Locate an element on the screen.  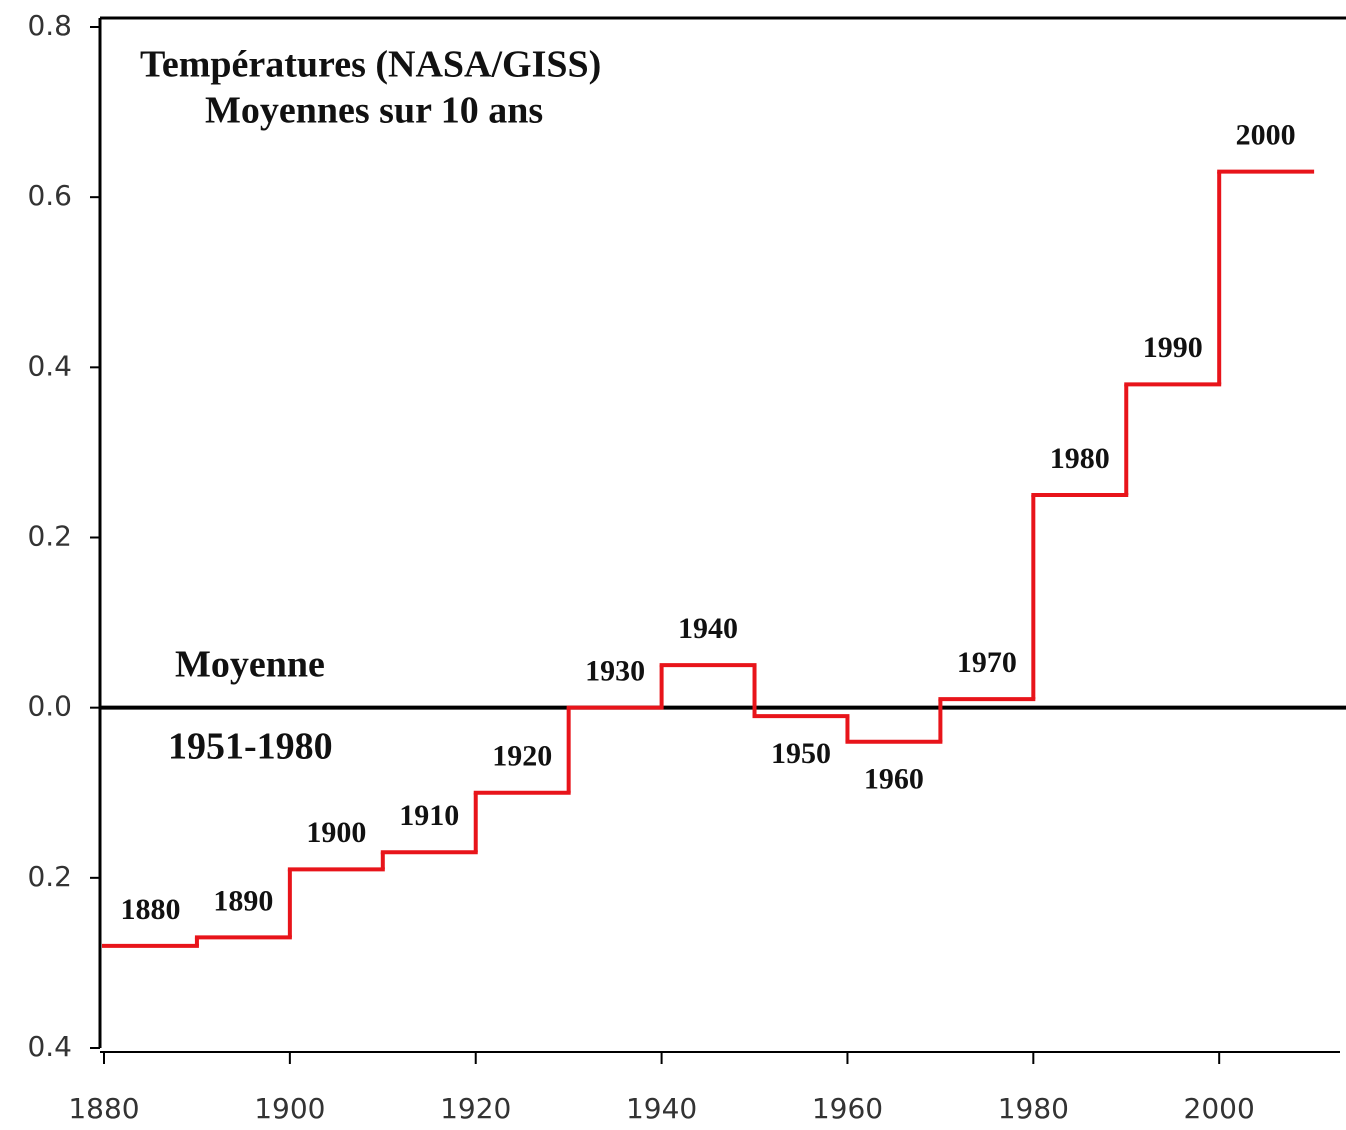
data-label: 1960 is located at coordinates (894, 779).